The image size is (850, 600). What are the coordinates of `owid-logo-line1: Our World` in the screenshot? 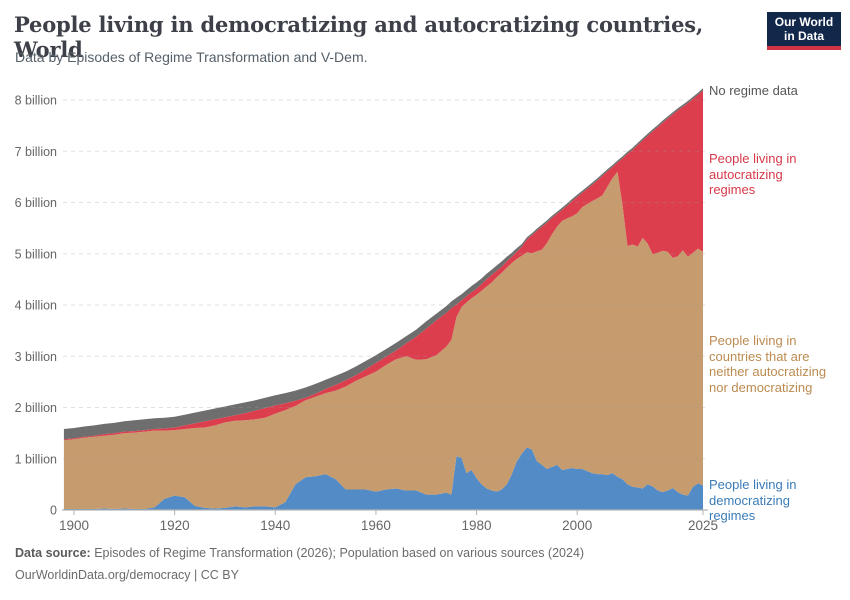 It's located at (804, 21).